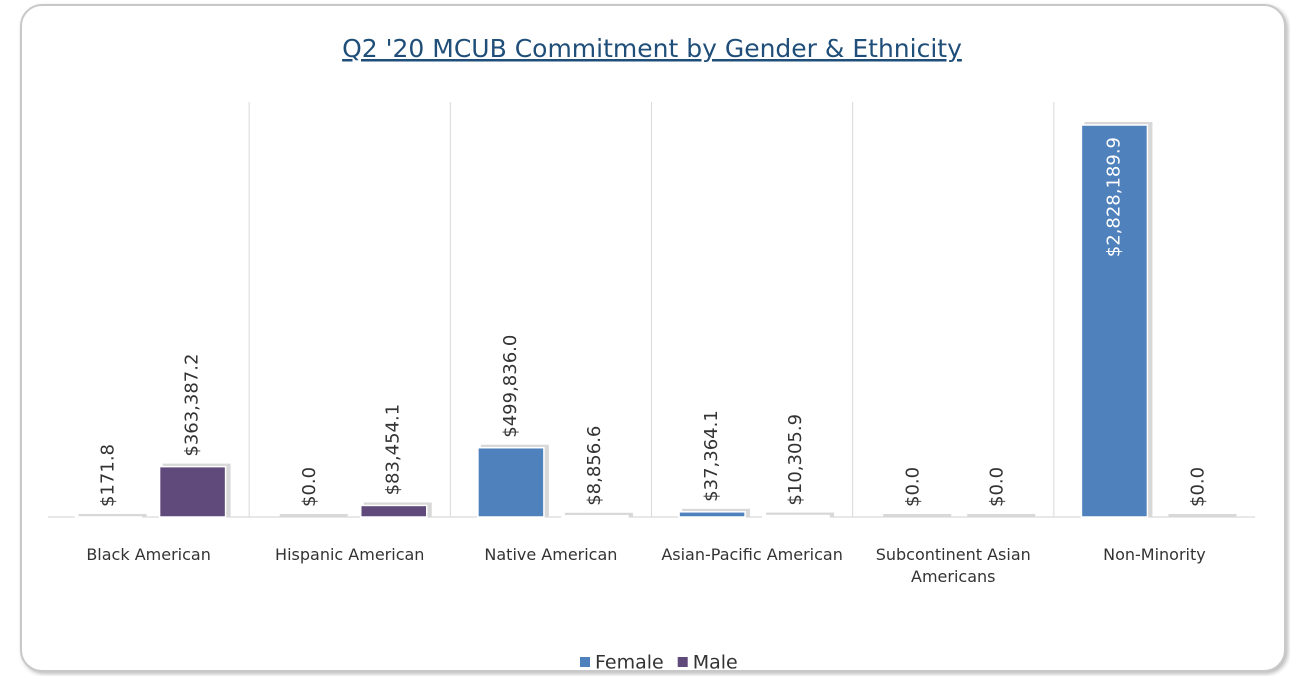 Image resolution: width=1290 pixels, height=676 pixels. What do you see at coordinates (711, 456) in the screenshot?
I see `value-label: $37,364.1` at bounding box center [711, 456].